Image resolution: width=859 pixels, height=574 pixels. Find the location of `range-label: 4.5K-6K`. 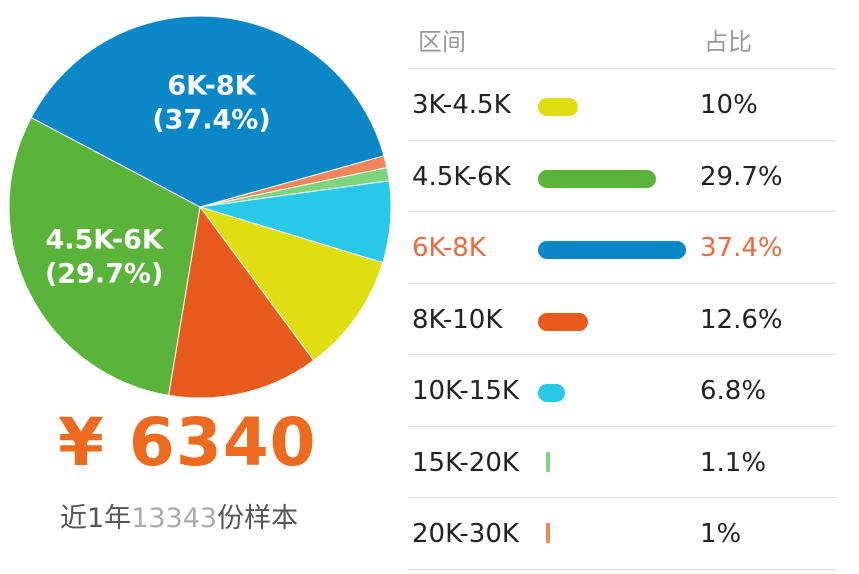

range-label: 4.5K-6K is located at coordinates (461, 176).